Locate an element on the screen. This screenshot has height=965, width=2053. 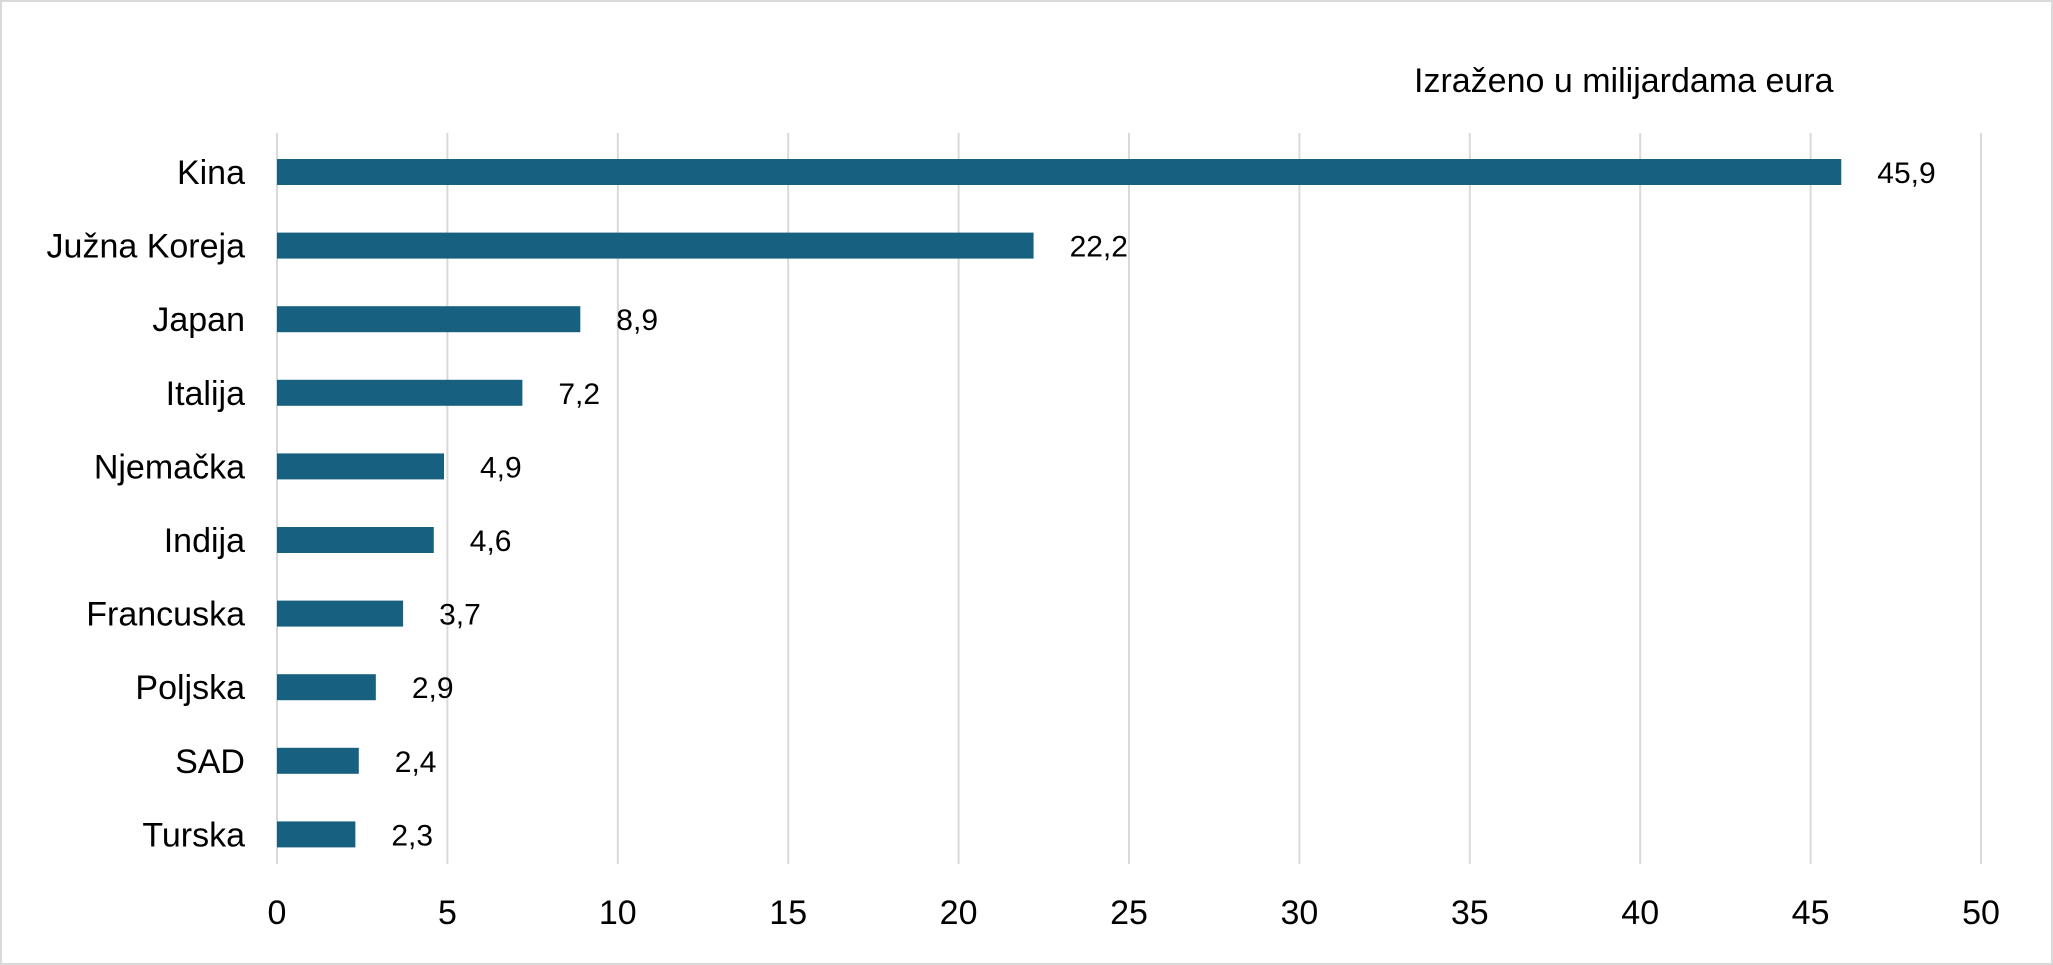
x-tick-label: 25 is located at coordinates (1129, 913).